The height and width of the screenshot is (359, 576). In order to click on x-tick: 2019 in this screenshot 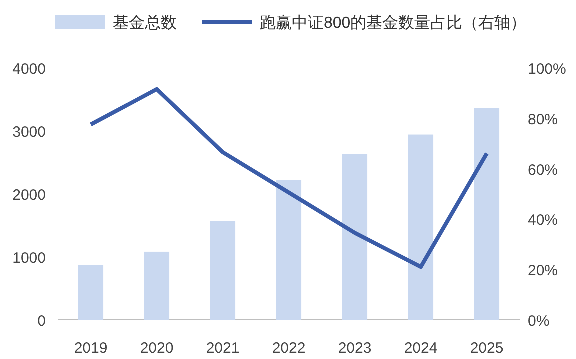, I will do `click(91, 348)`.